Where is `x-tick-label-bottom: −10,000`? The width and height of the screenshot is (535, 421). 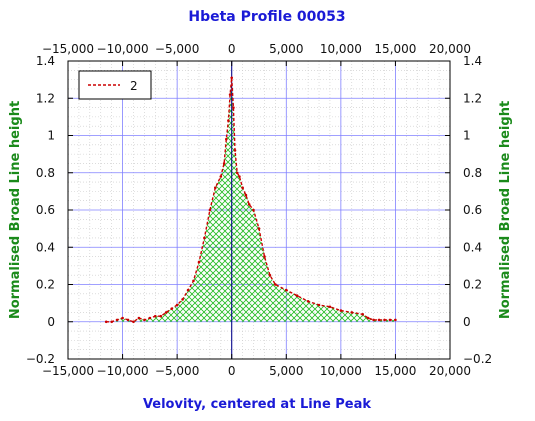 x-tick-label-bottom: −10,000 is located at coordinates (123, 371).